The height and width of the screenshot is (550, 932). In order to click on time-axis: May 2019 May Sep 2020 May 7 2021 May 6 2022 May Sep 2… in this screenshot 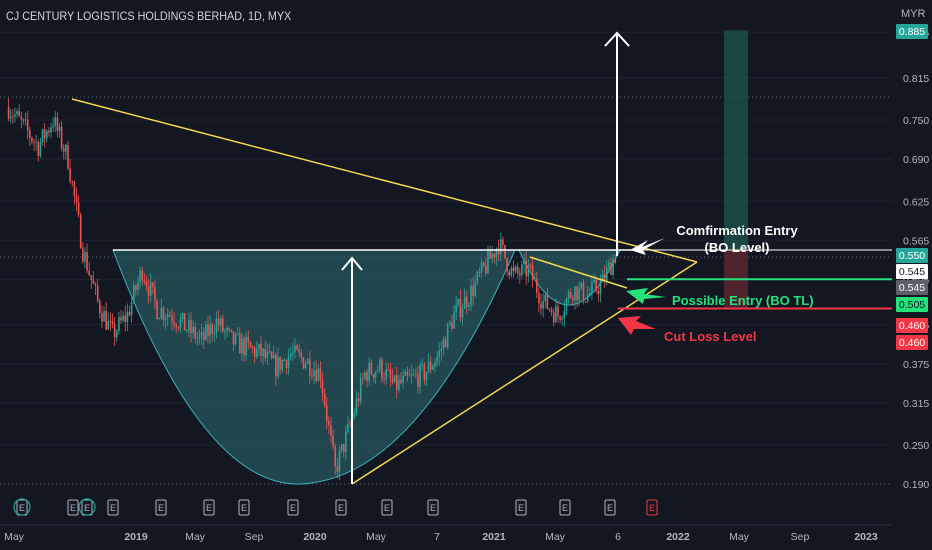, I will do `click(446, 533)`.